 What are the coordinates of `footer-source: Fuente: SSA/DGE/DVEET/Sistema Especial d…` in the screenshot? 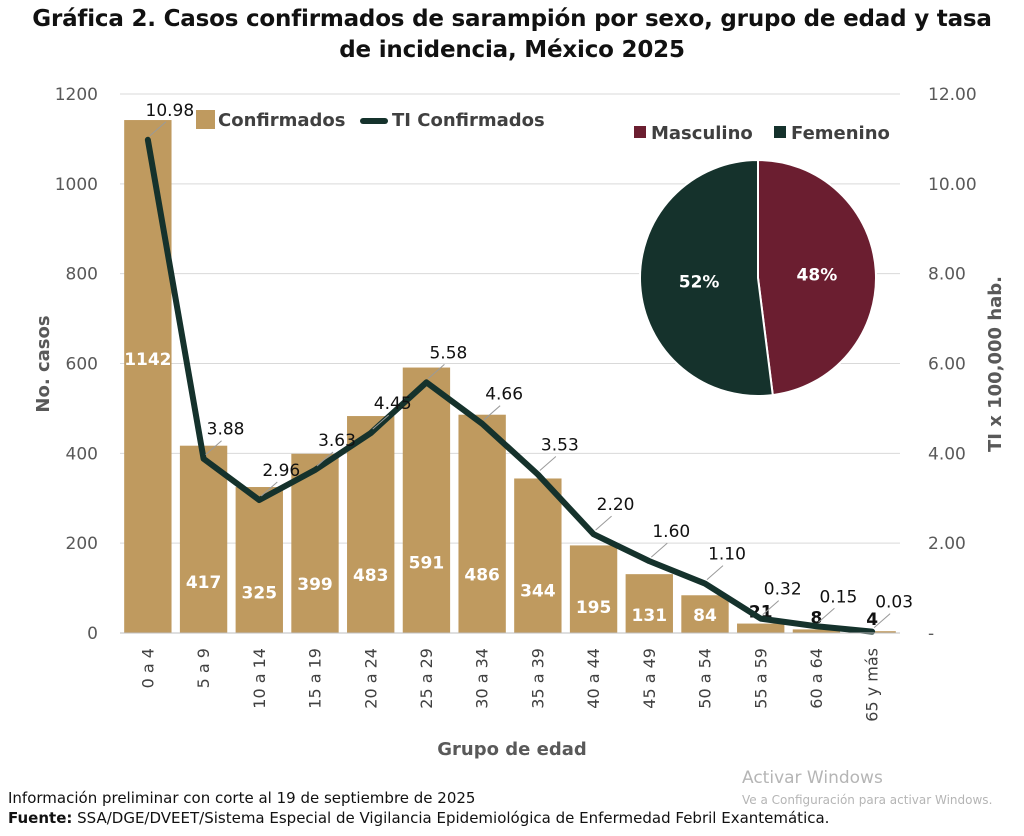 It's located at (418, 818).